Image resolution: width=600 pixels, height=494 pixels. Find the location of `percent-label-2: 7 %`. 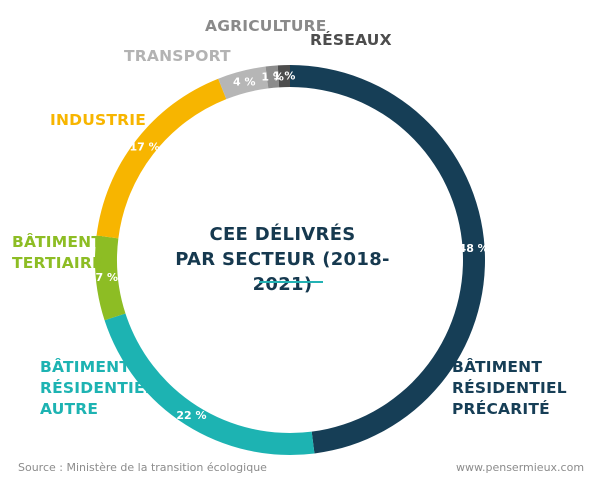

percent-label-2: 7 % is located at coordinates (107, 277).